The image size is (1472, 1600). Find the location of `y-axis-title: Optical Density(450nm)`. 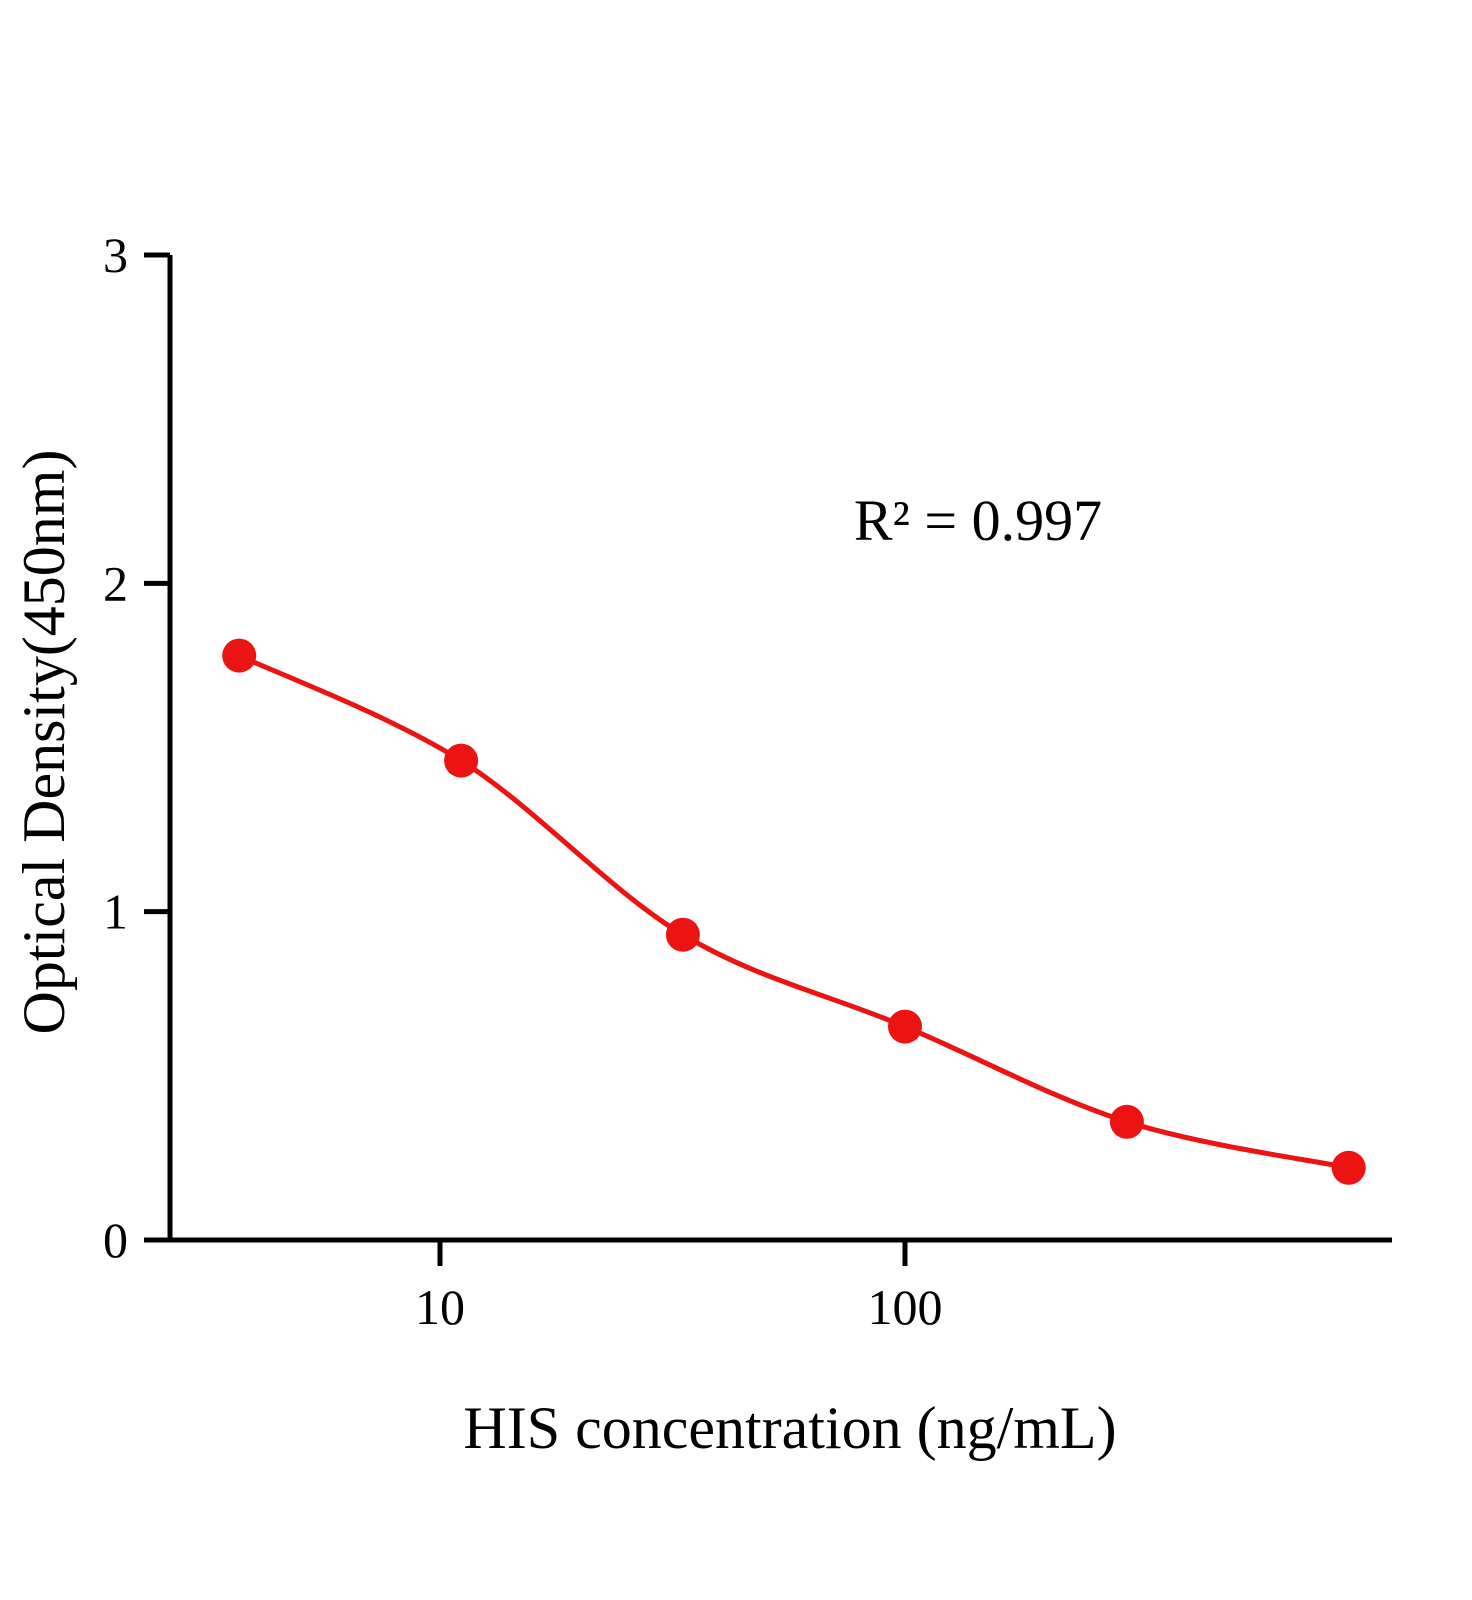

y-axis-title: Optical Density(450nm) is located at coordinates (44, 742).